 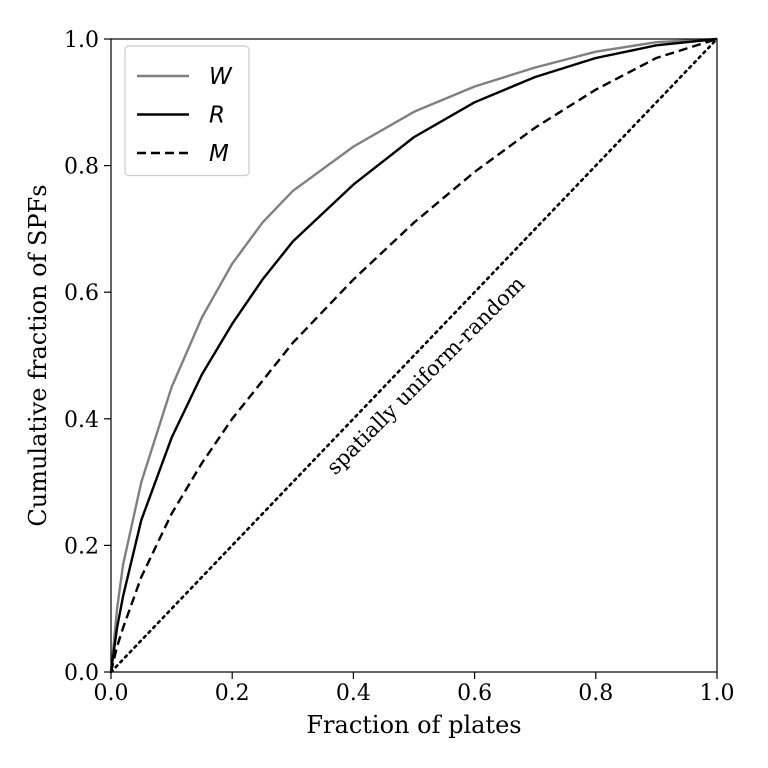 What do you see at coordinates (353, 693) in the screenshot?
I see `x-tick-label: 0.4` at bounding box center [353, 693].